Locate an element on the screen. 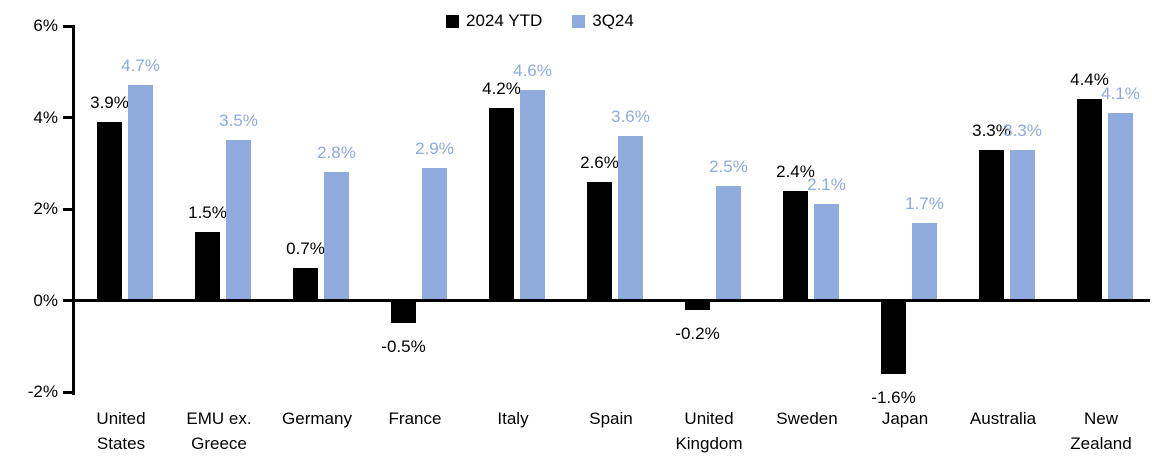 This screenshot has width=1152, height=465. x-axis-line is located at coordinates (611, 300).